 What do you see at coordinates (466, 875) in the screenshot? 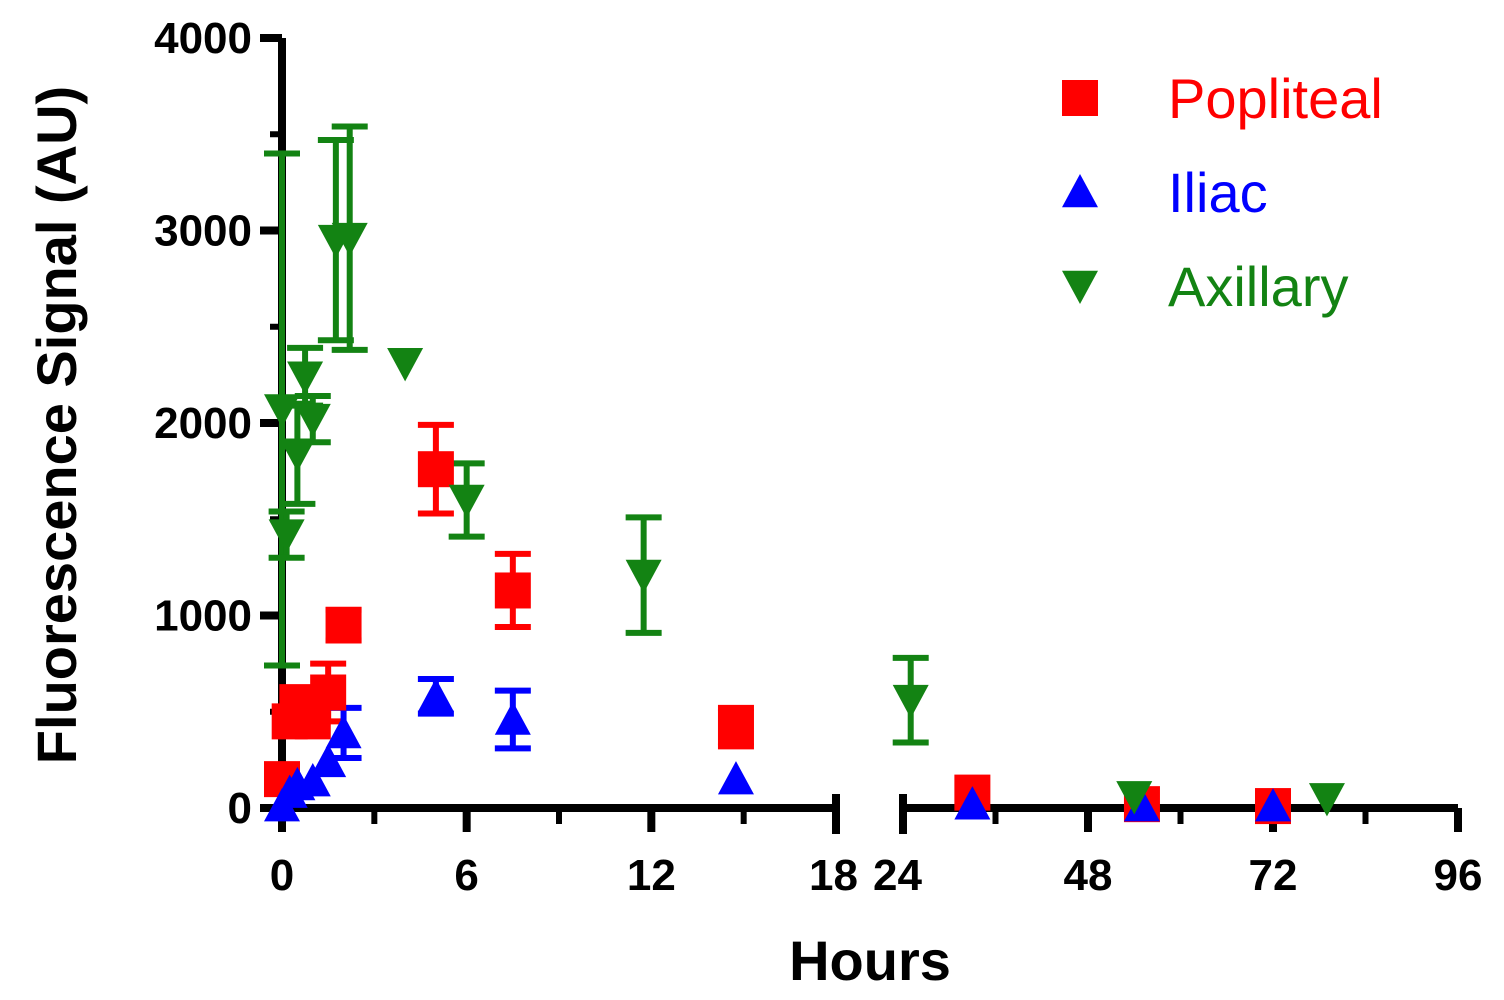
I see `x-tick-label: 6` at bounding box center [466, 875].